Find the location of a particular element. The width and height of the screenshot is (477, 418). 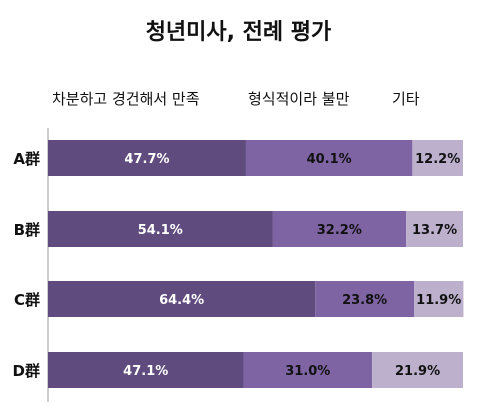

data-label: 40.1% is located at coordinates (329, 159).